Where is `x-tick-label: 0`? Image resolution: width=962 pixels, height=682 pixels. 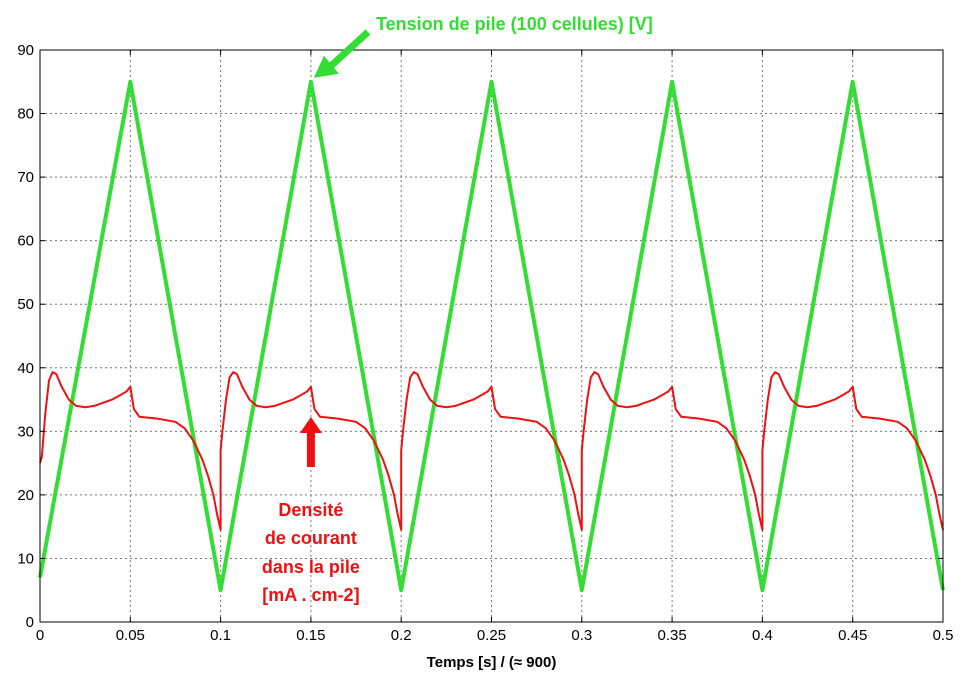
x-tick-label: 0 is located at coordinates (40, 635).